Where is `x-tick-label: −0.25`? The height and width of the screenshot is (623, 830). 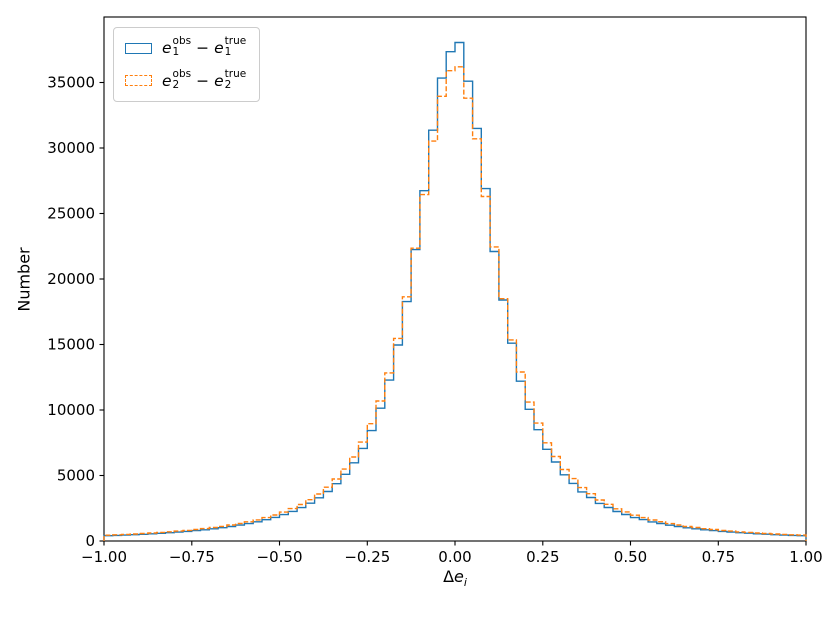 x-tick-label: −0.25 is located at coordinates (367, 557).